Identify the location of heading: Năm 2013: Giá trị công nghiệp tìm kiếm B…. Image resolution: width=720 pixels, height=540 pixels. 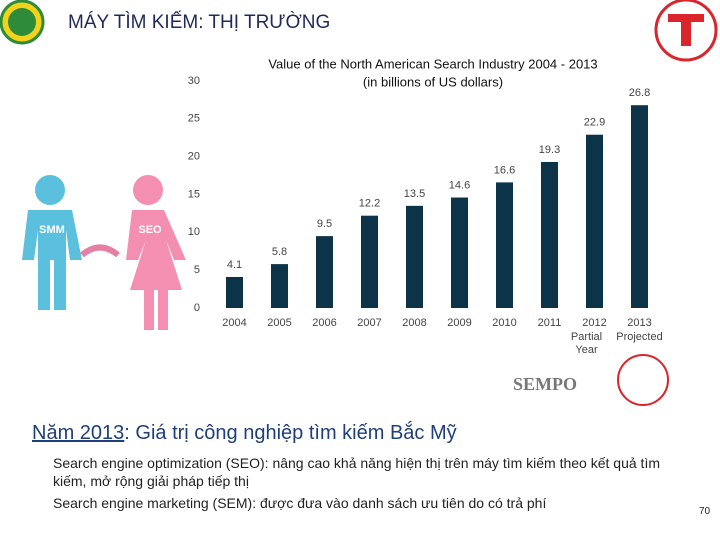
(244, 433).